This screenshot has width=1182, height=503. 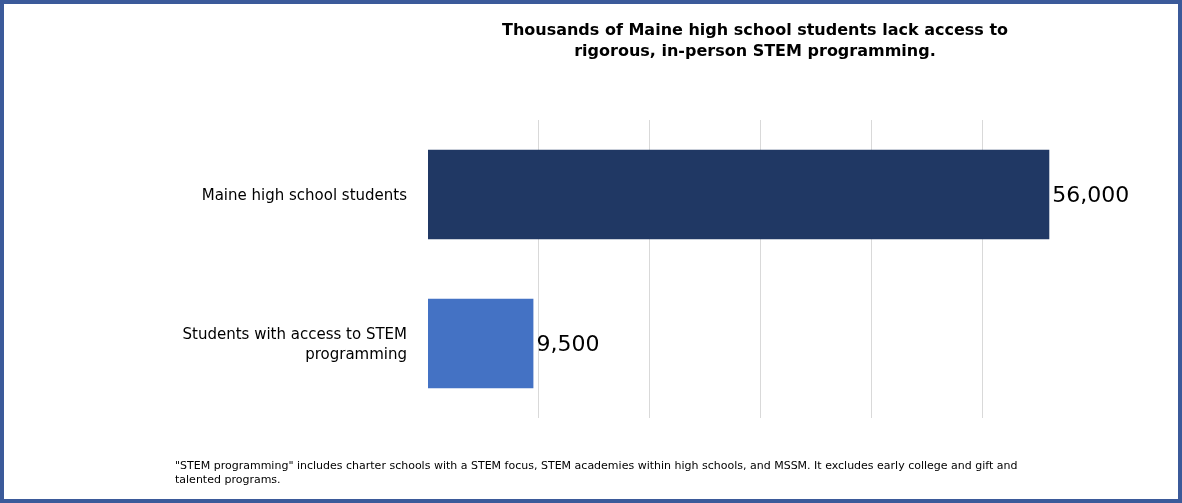 I want to click on data-label: 56,000, so click(x=1091, y=194).